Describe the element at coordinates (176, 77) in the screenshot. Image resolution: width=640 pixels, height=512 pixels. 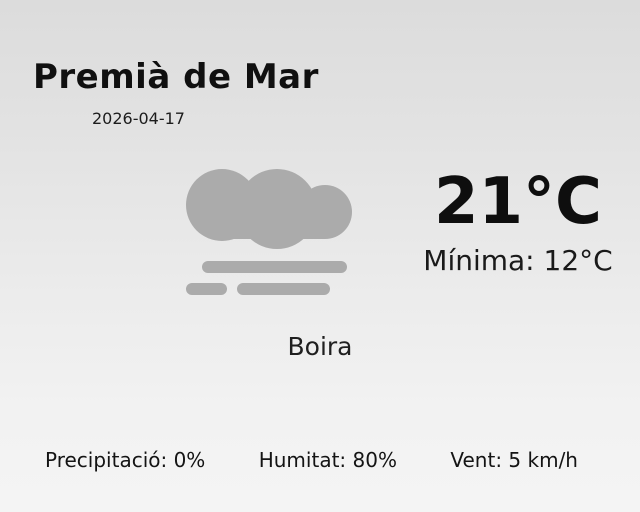
I see `location-title: Premià de Mar` at that location.